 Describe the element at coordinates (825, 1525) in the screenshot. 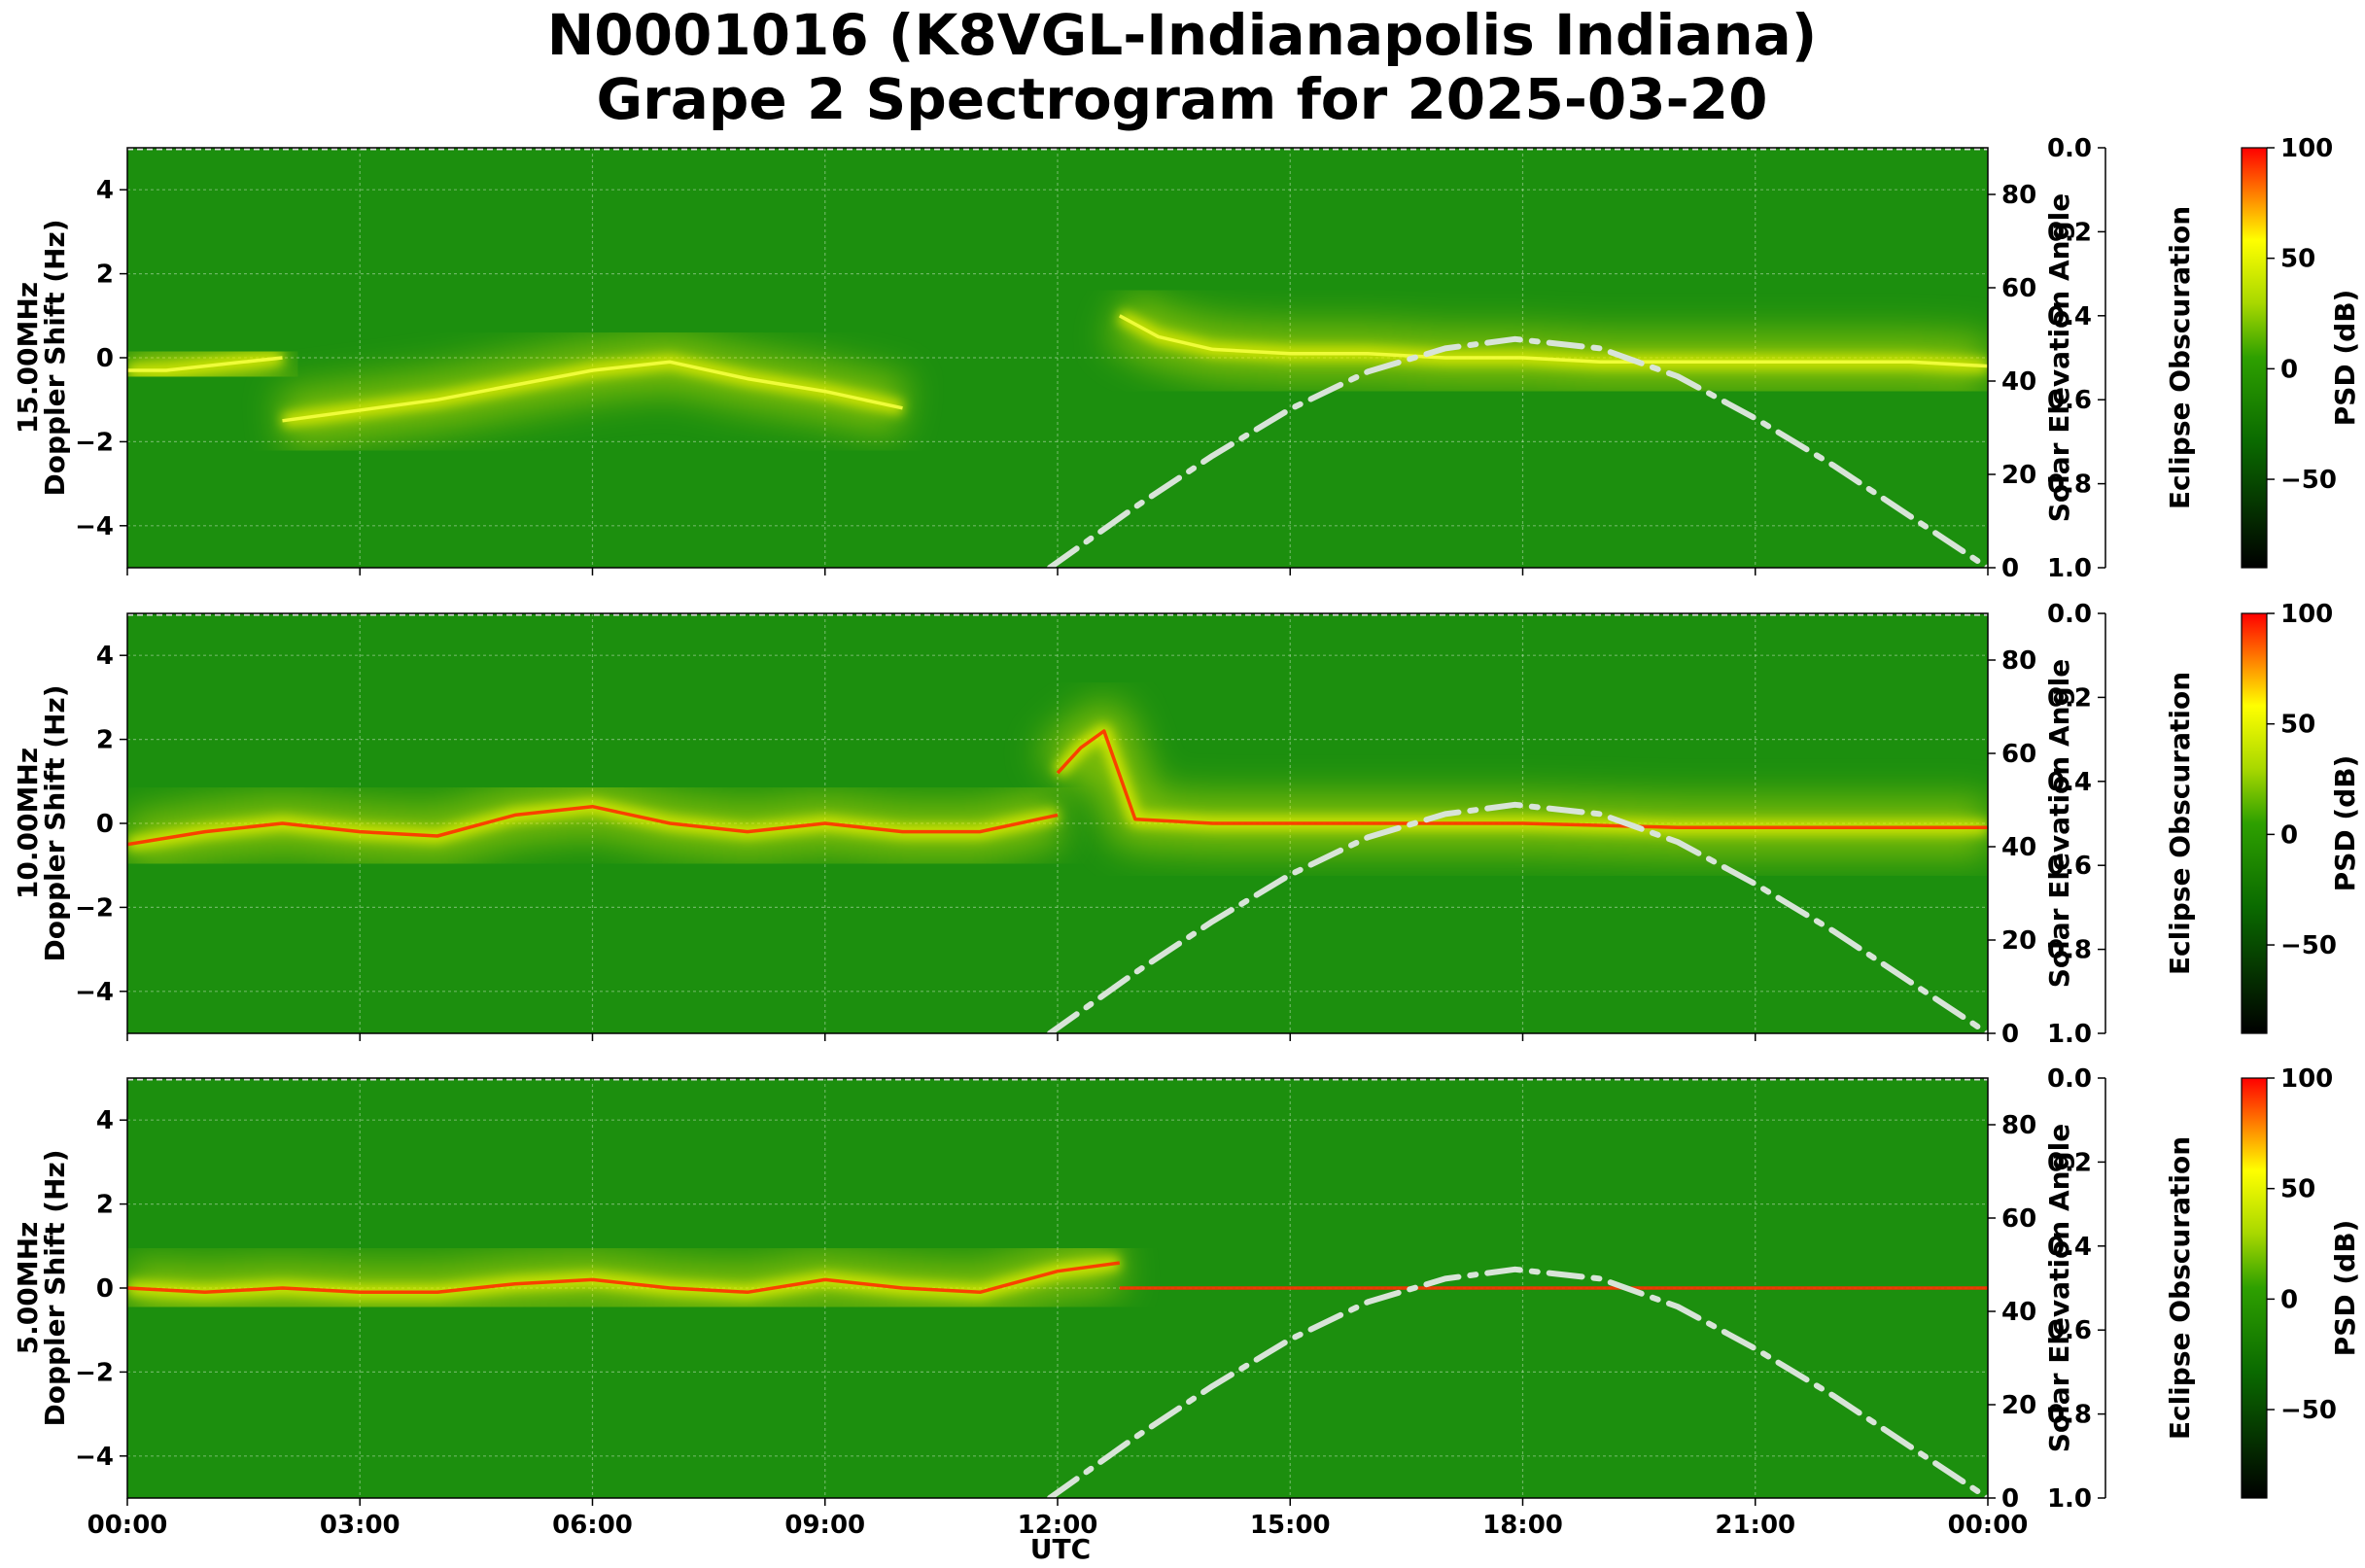

I see `x-tick-label: 09:00` at that location.